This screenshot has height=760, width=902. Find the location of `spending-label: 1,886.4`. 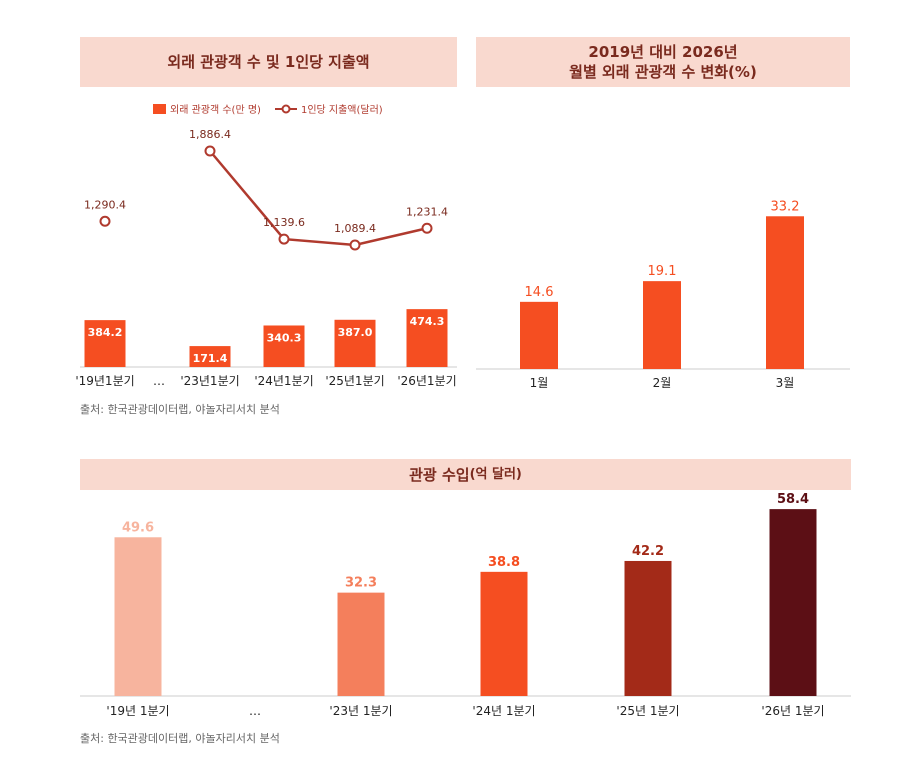

spending-label: 1,886.4 is located at coordinates (210, 134).